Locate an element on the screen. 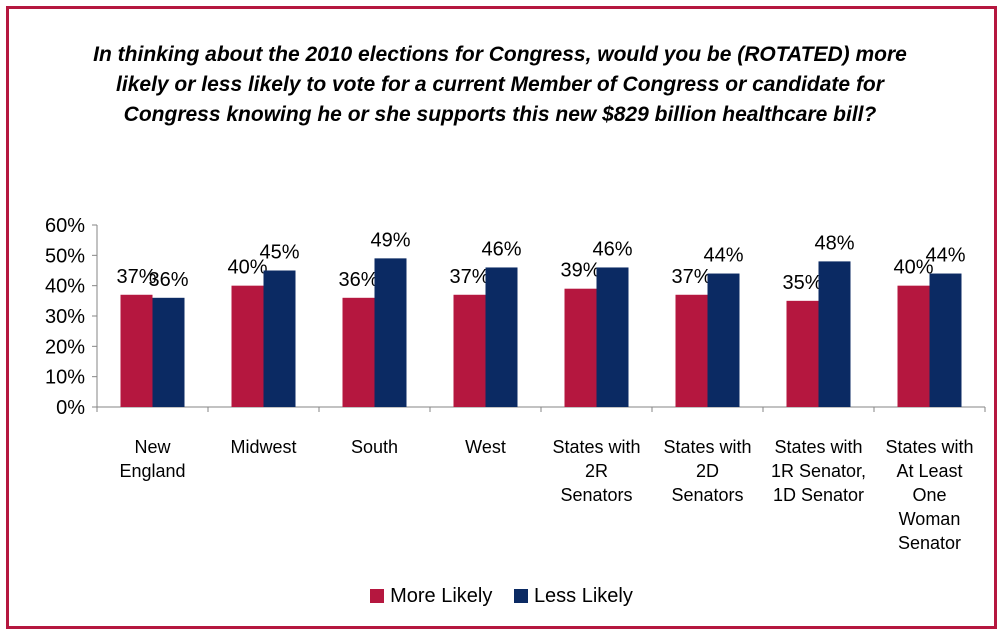 Image resolution: width=1003 pixels, height=635 pixels. x-tick-label: 1R Senator, is located at coordinates (818, 471).